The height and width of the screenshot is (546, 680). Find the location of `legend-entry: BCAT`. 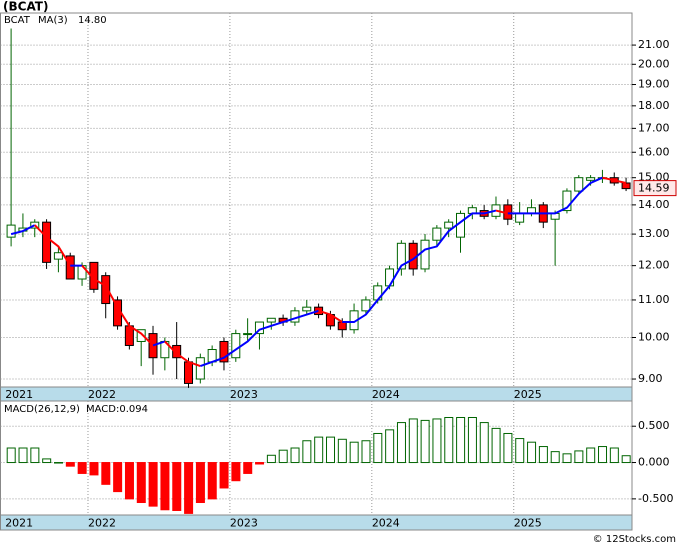

legend-entry: BCAT is located at coordinates (17, 20).